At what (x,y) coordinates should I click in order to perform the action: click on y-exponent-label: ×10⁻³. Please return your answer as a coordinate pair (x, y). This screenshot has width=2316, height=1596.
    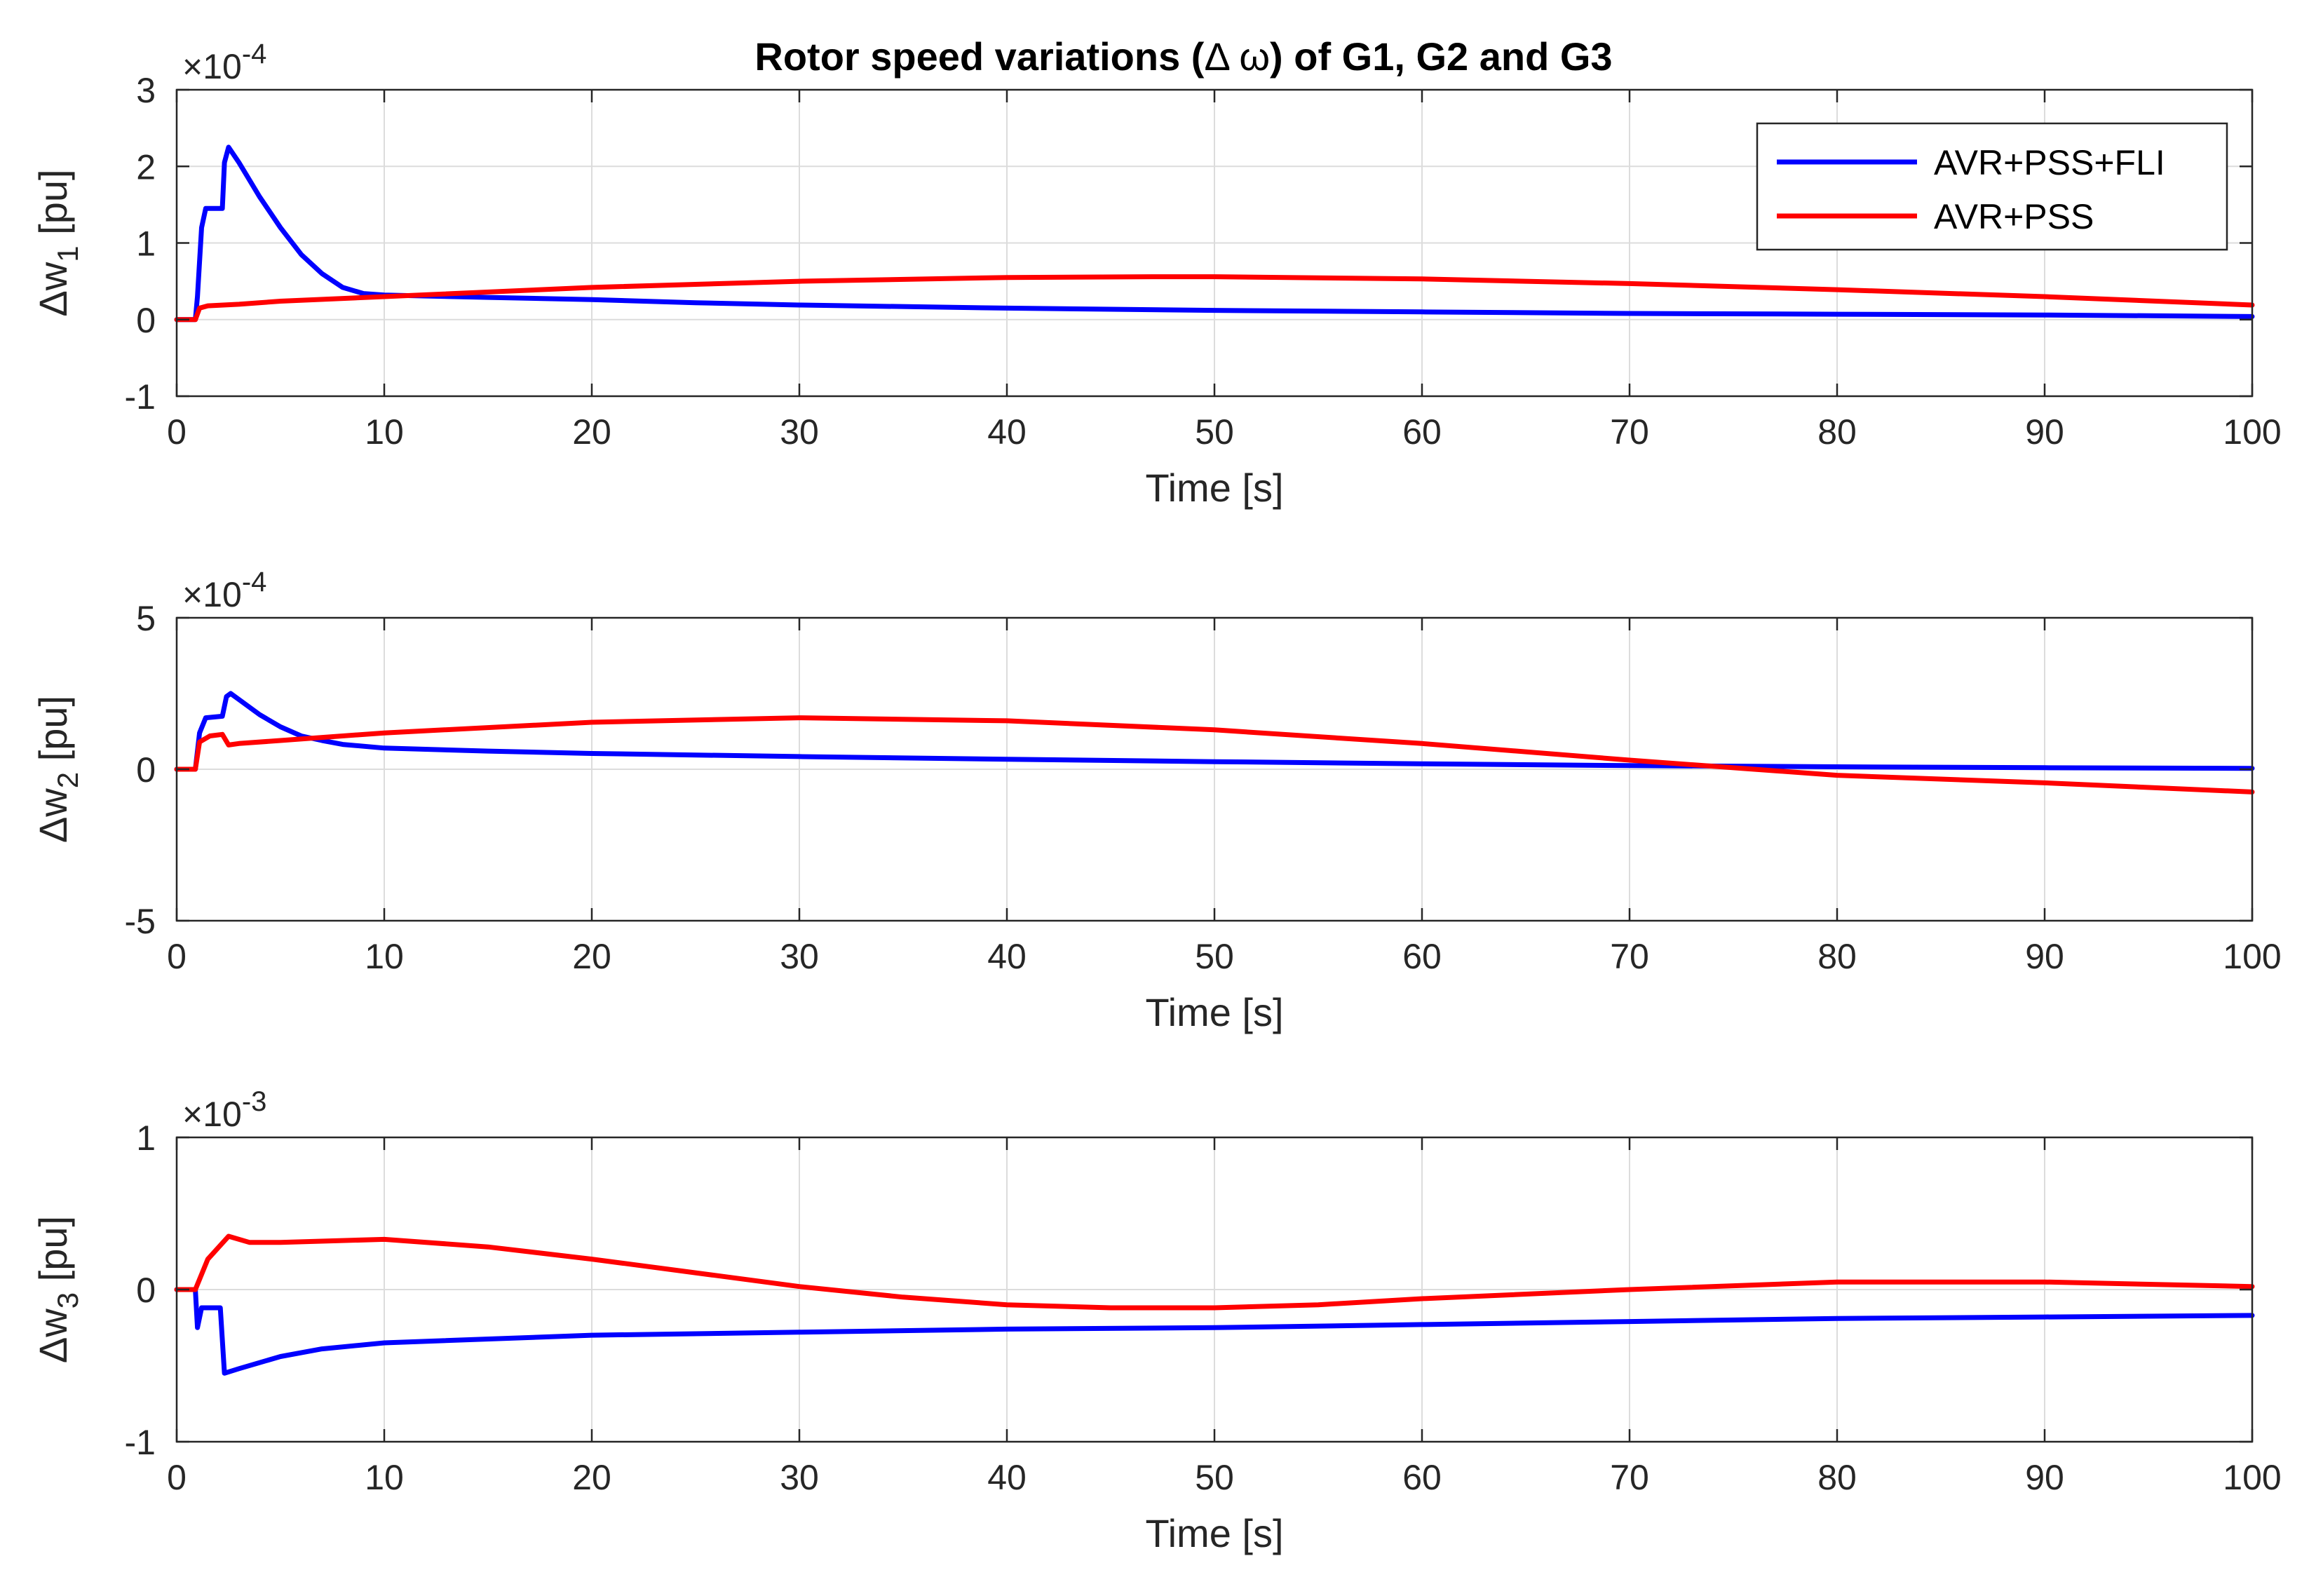
    Looking at the image, I should click on (224, 1110).